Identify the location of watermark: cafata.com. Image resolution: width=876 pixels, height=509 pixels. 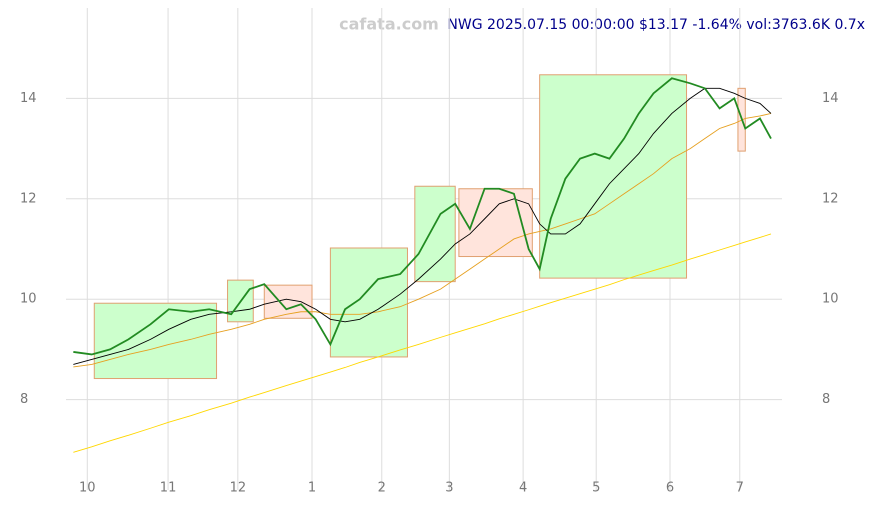
(389, 24).